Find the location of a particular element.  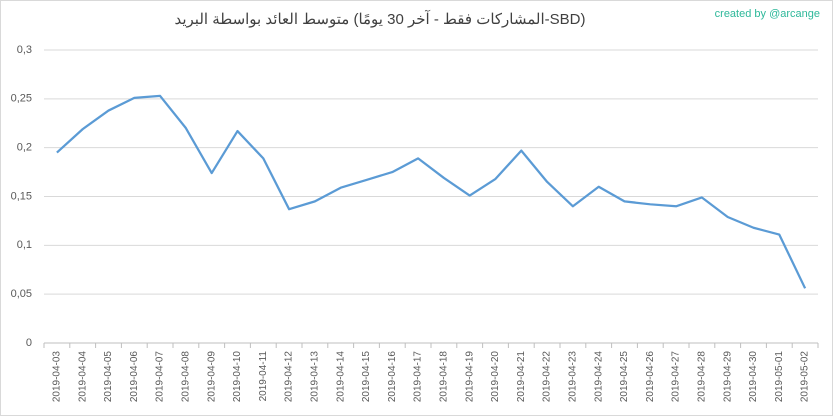

x-tick-label: 2019-04-08 is located at coordinates (186, 377).